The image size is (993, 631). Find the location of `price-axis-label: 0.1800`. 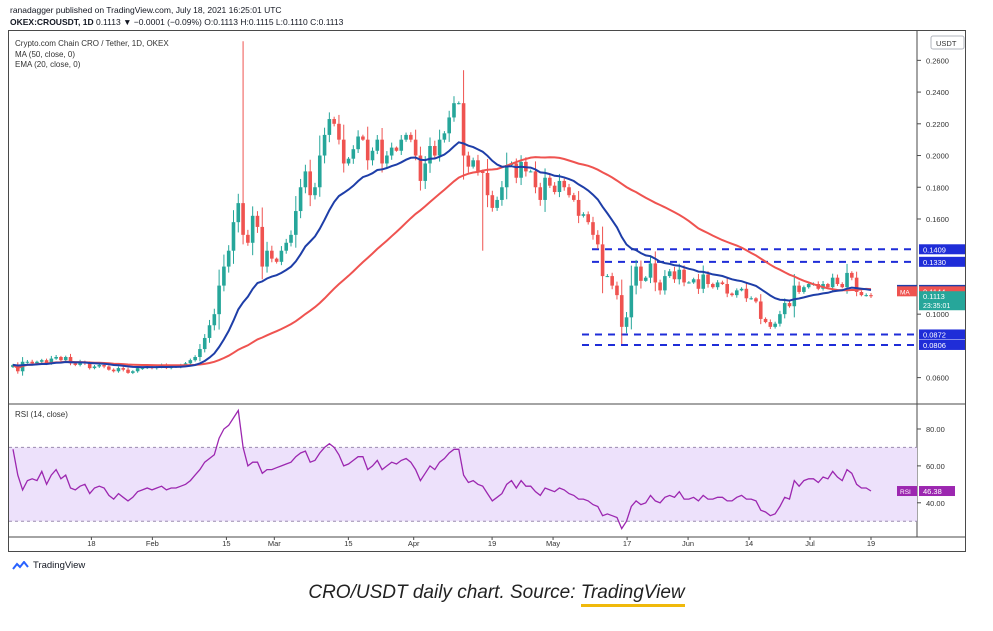

price-axis-label: 0.1800 is located at coordinates (937, 187).